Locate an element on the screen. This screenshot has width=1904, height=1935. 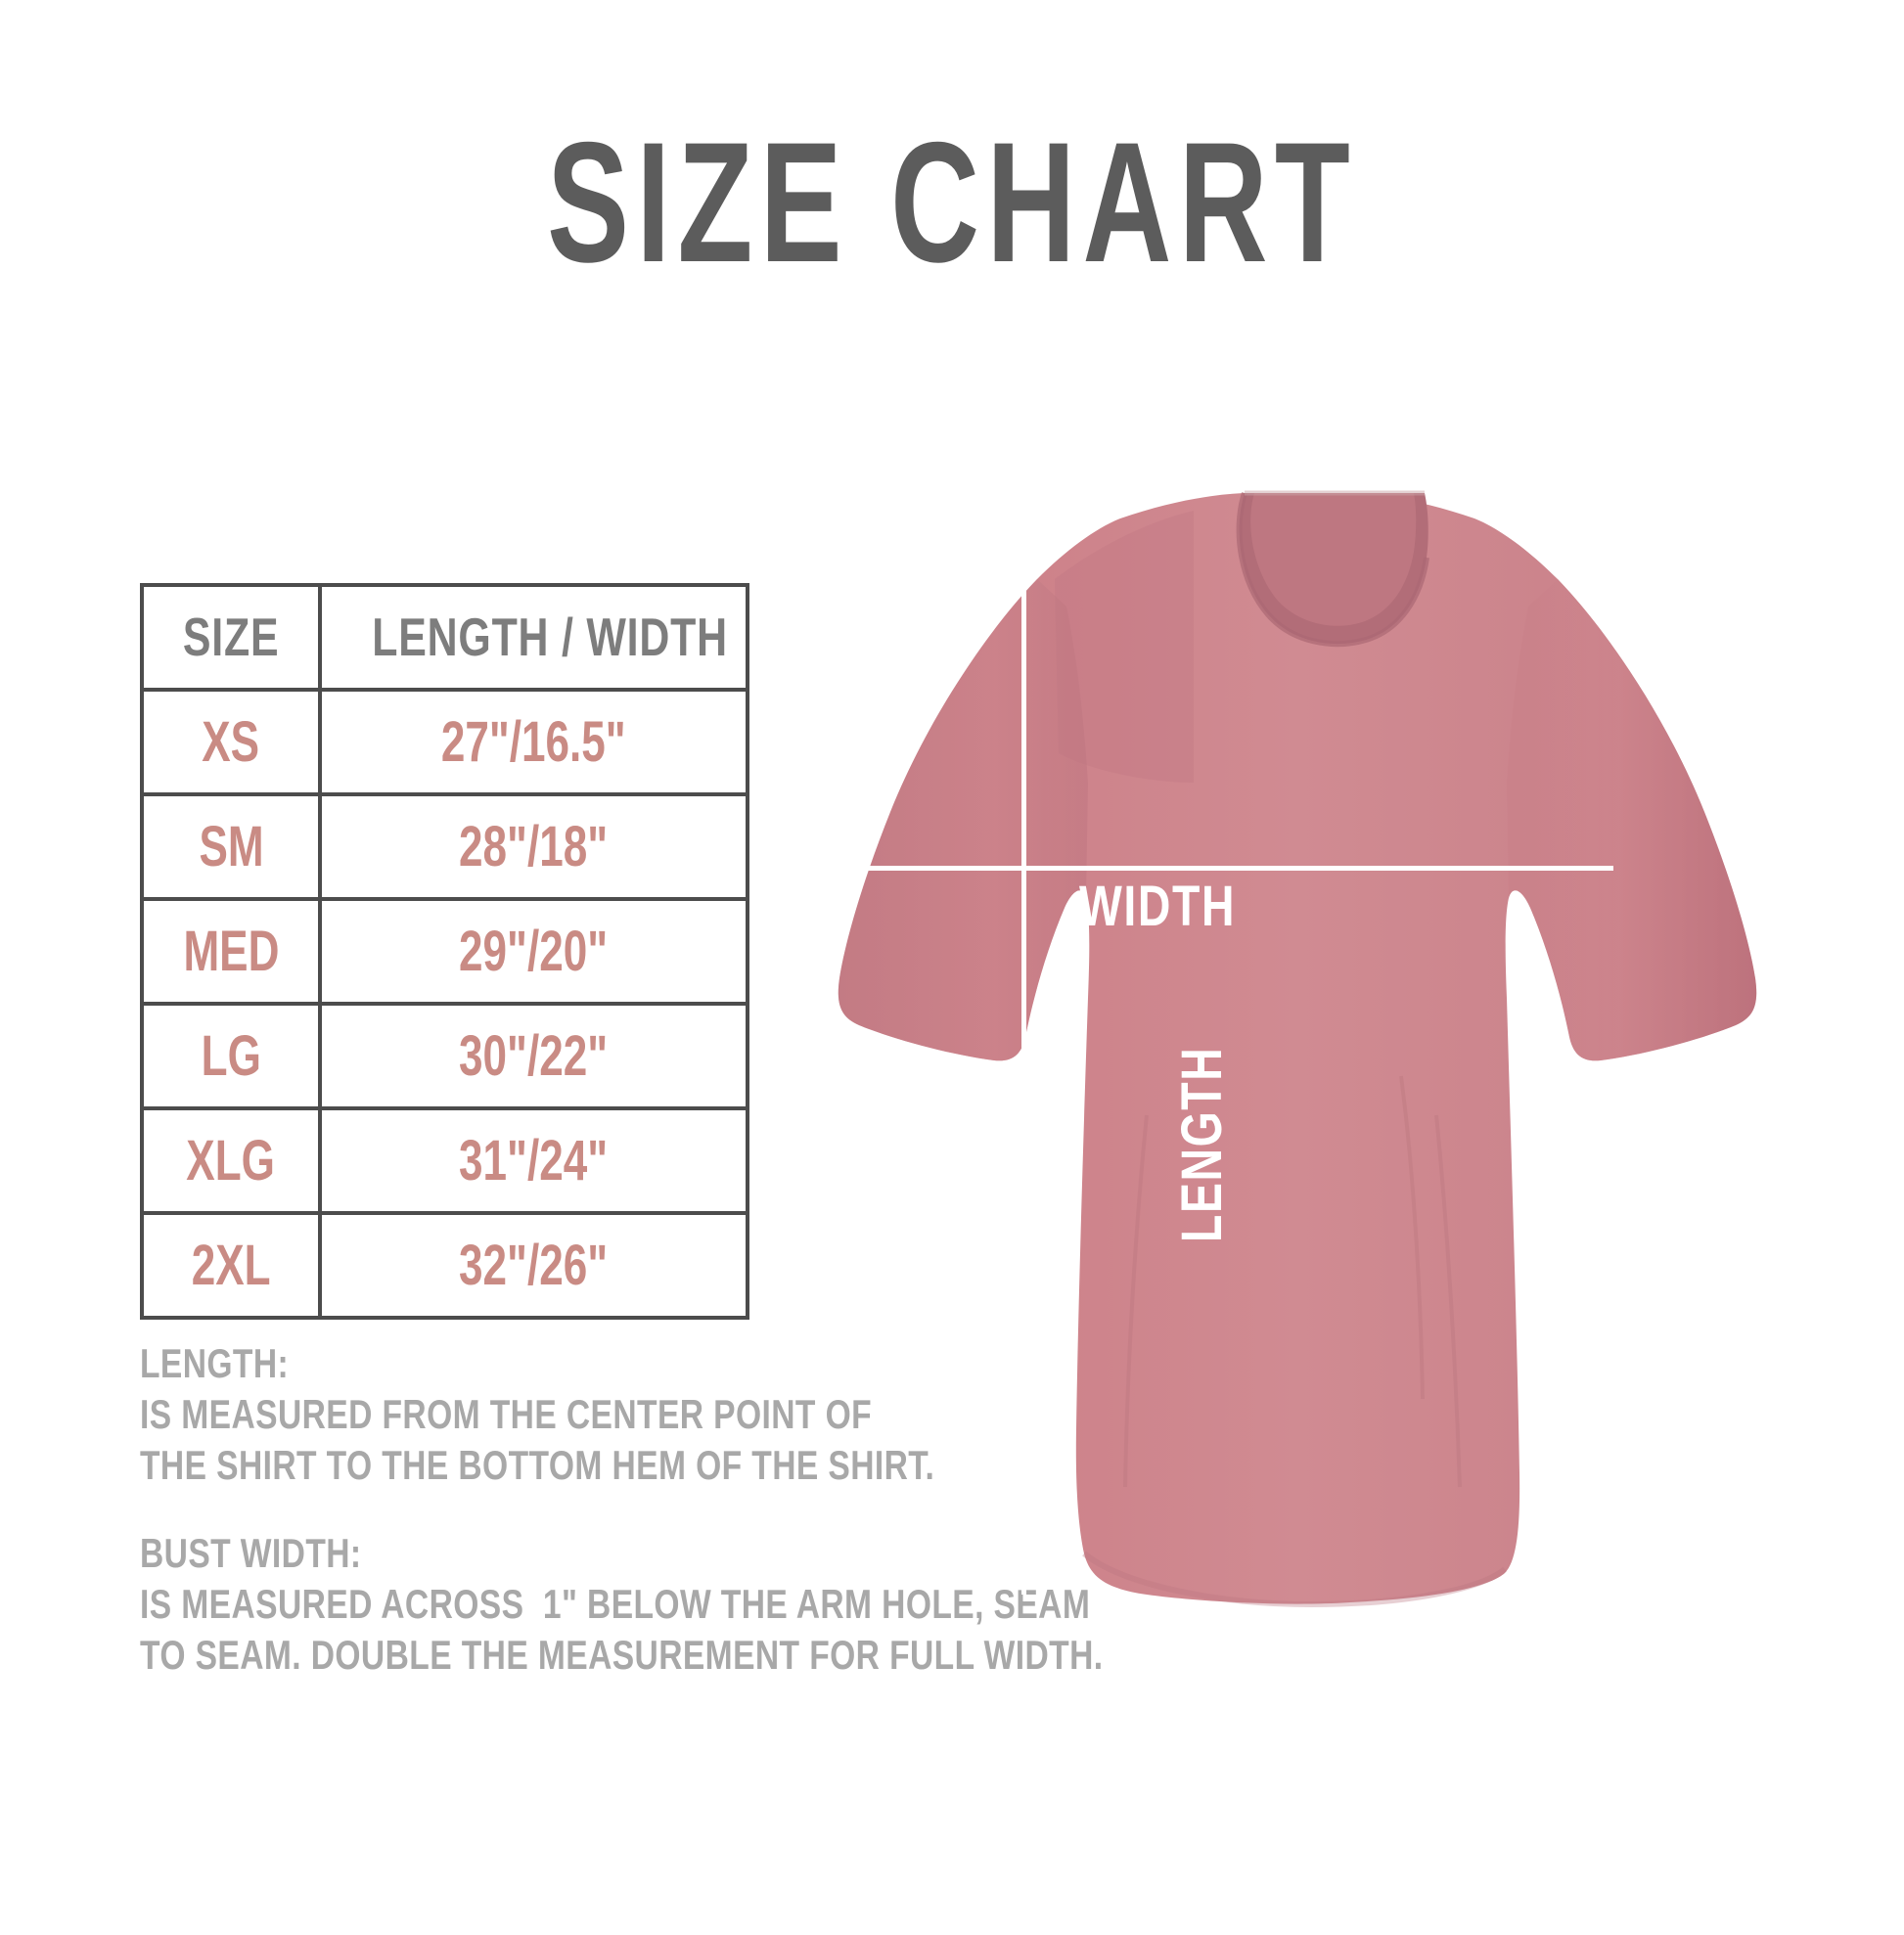
table-row: SM 28"/18" is located at coordinates (444, 846).